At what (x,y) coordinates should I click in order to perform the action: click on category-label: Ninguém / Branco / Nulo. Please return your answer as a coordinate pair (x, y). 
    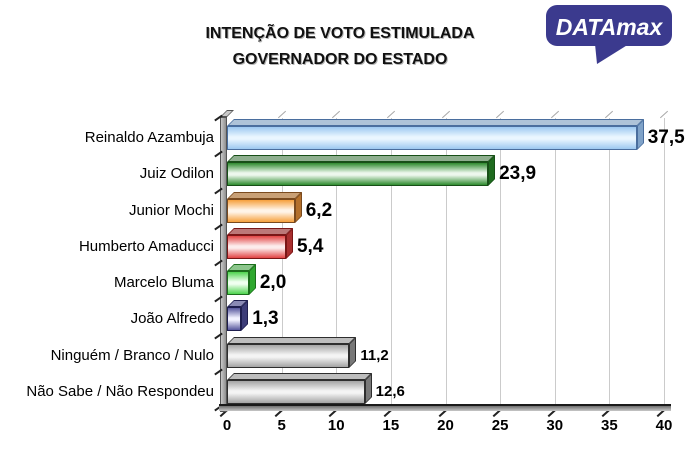
    Looking at the image, I should click on (132, 355).